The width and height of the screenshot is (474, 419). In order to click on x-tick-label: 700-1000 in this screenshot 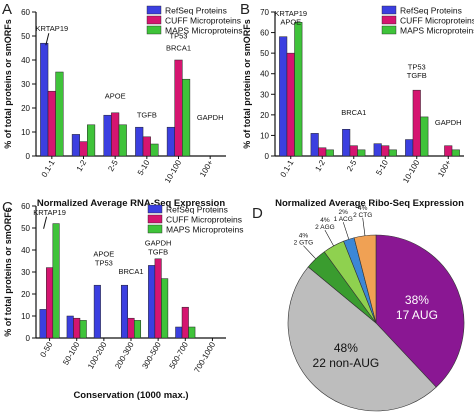, I will do `click(204, 357)`.